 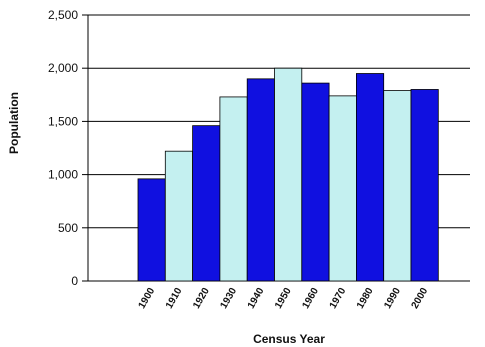 I want to click on x-axis-label: Census Year, so click(x=289, y=339).